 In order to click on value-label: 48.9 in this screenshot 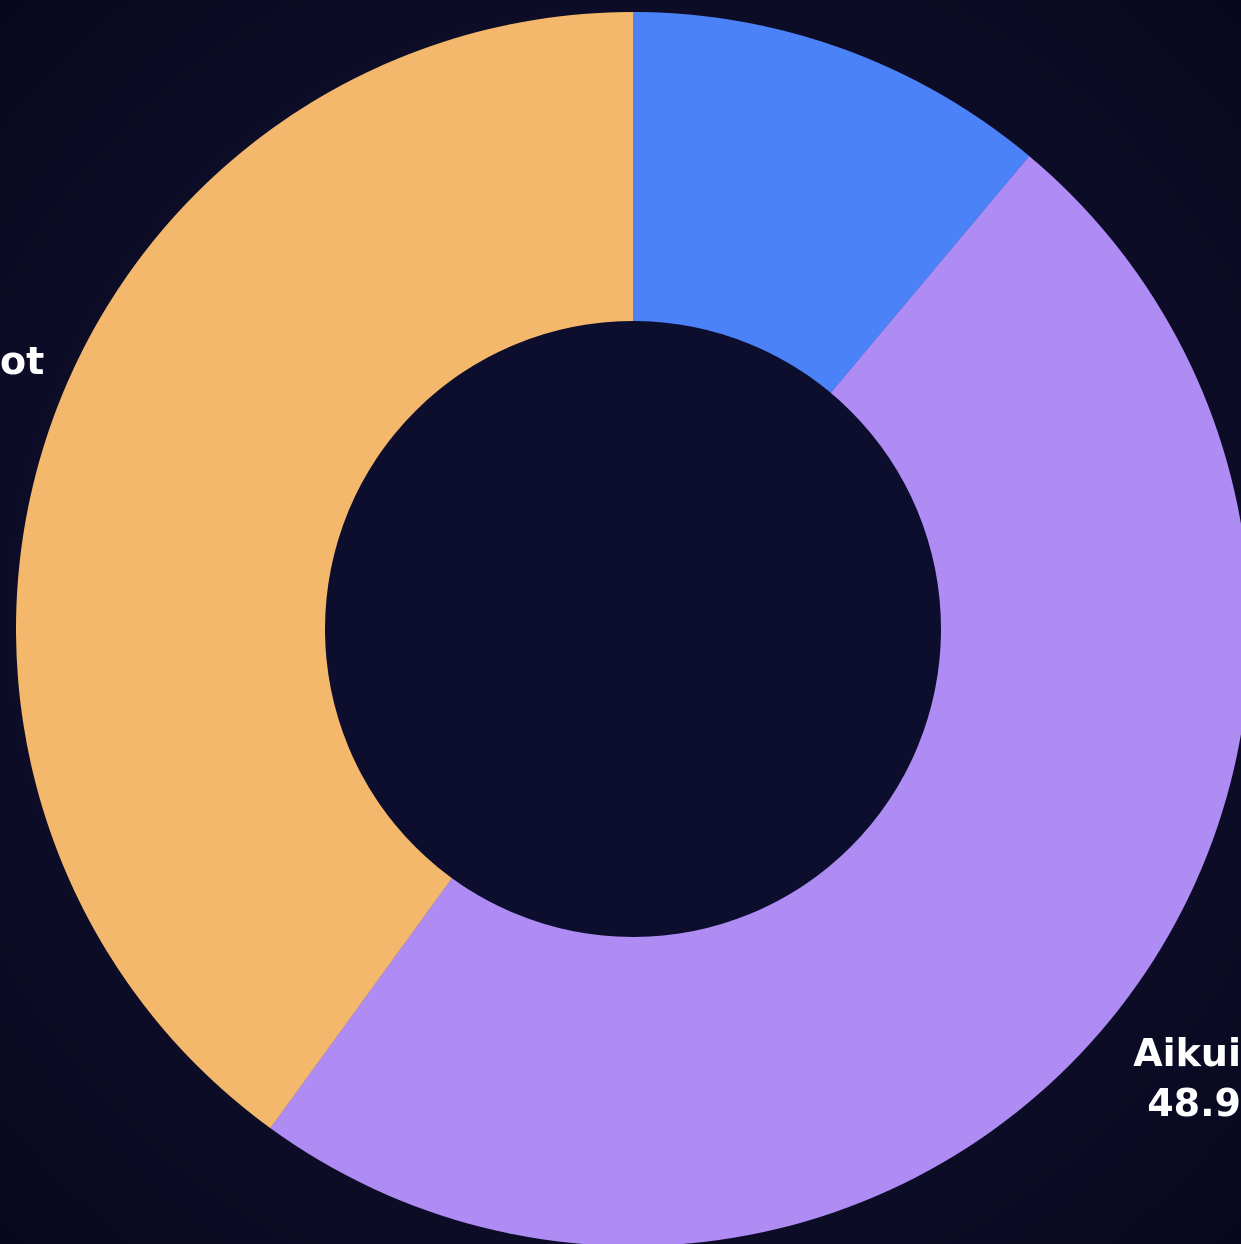, I will do `click(1194, 1103)`.